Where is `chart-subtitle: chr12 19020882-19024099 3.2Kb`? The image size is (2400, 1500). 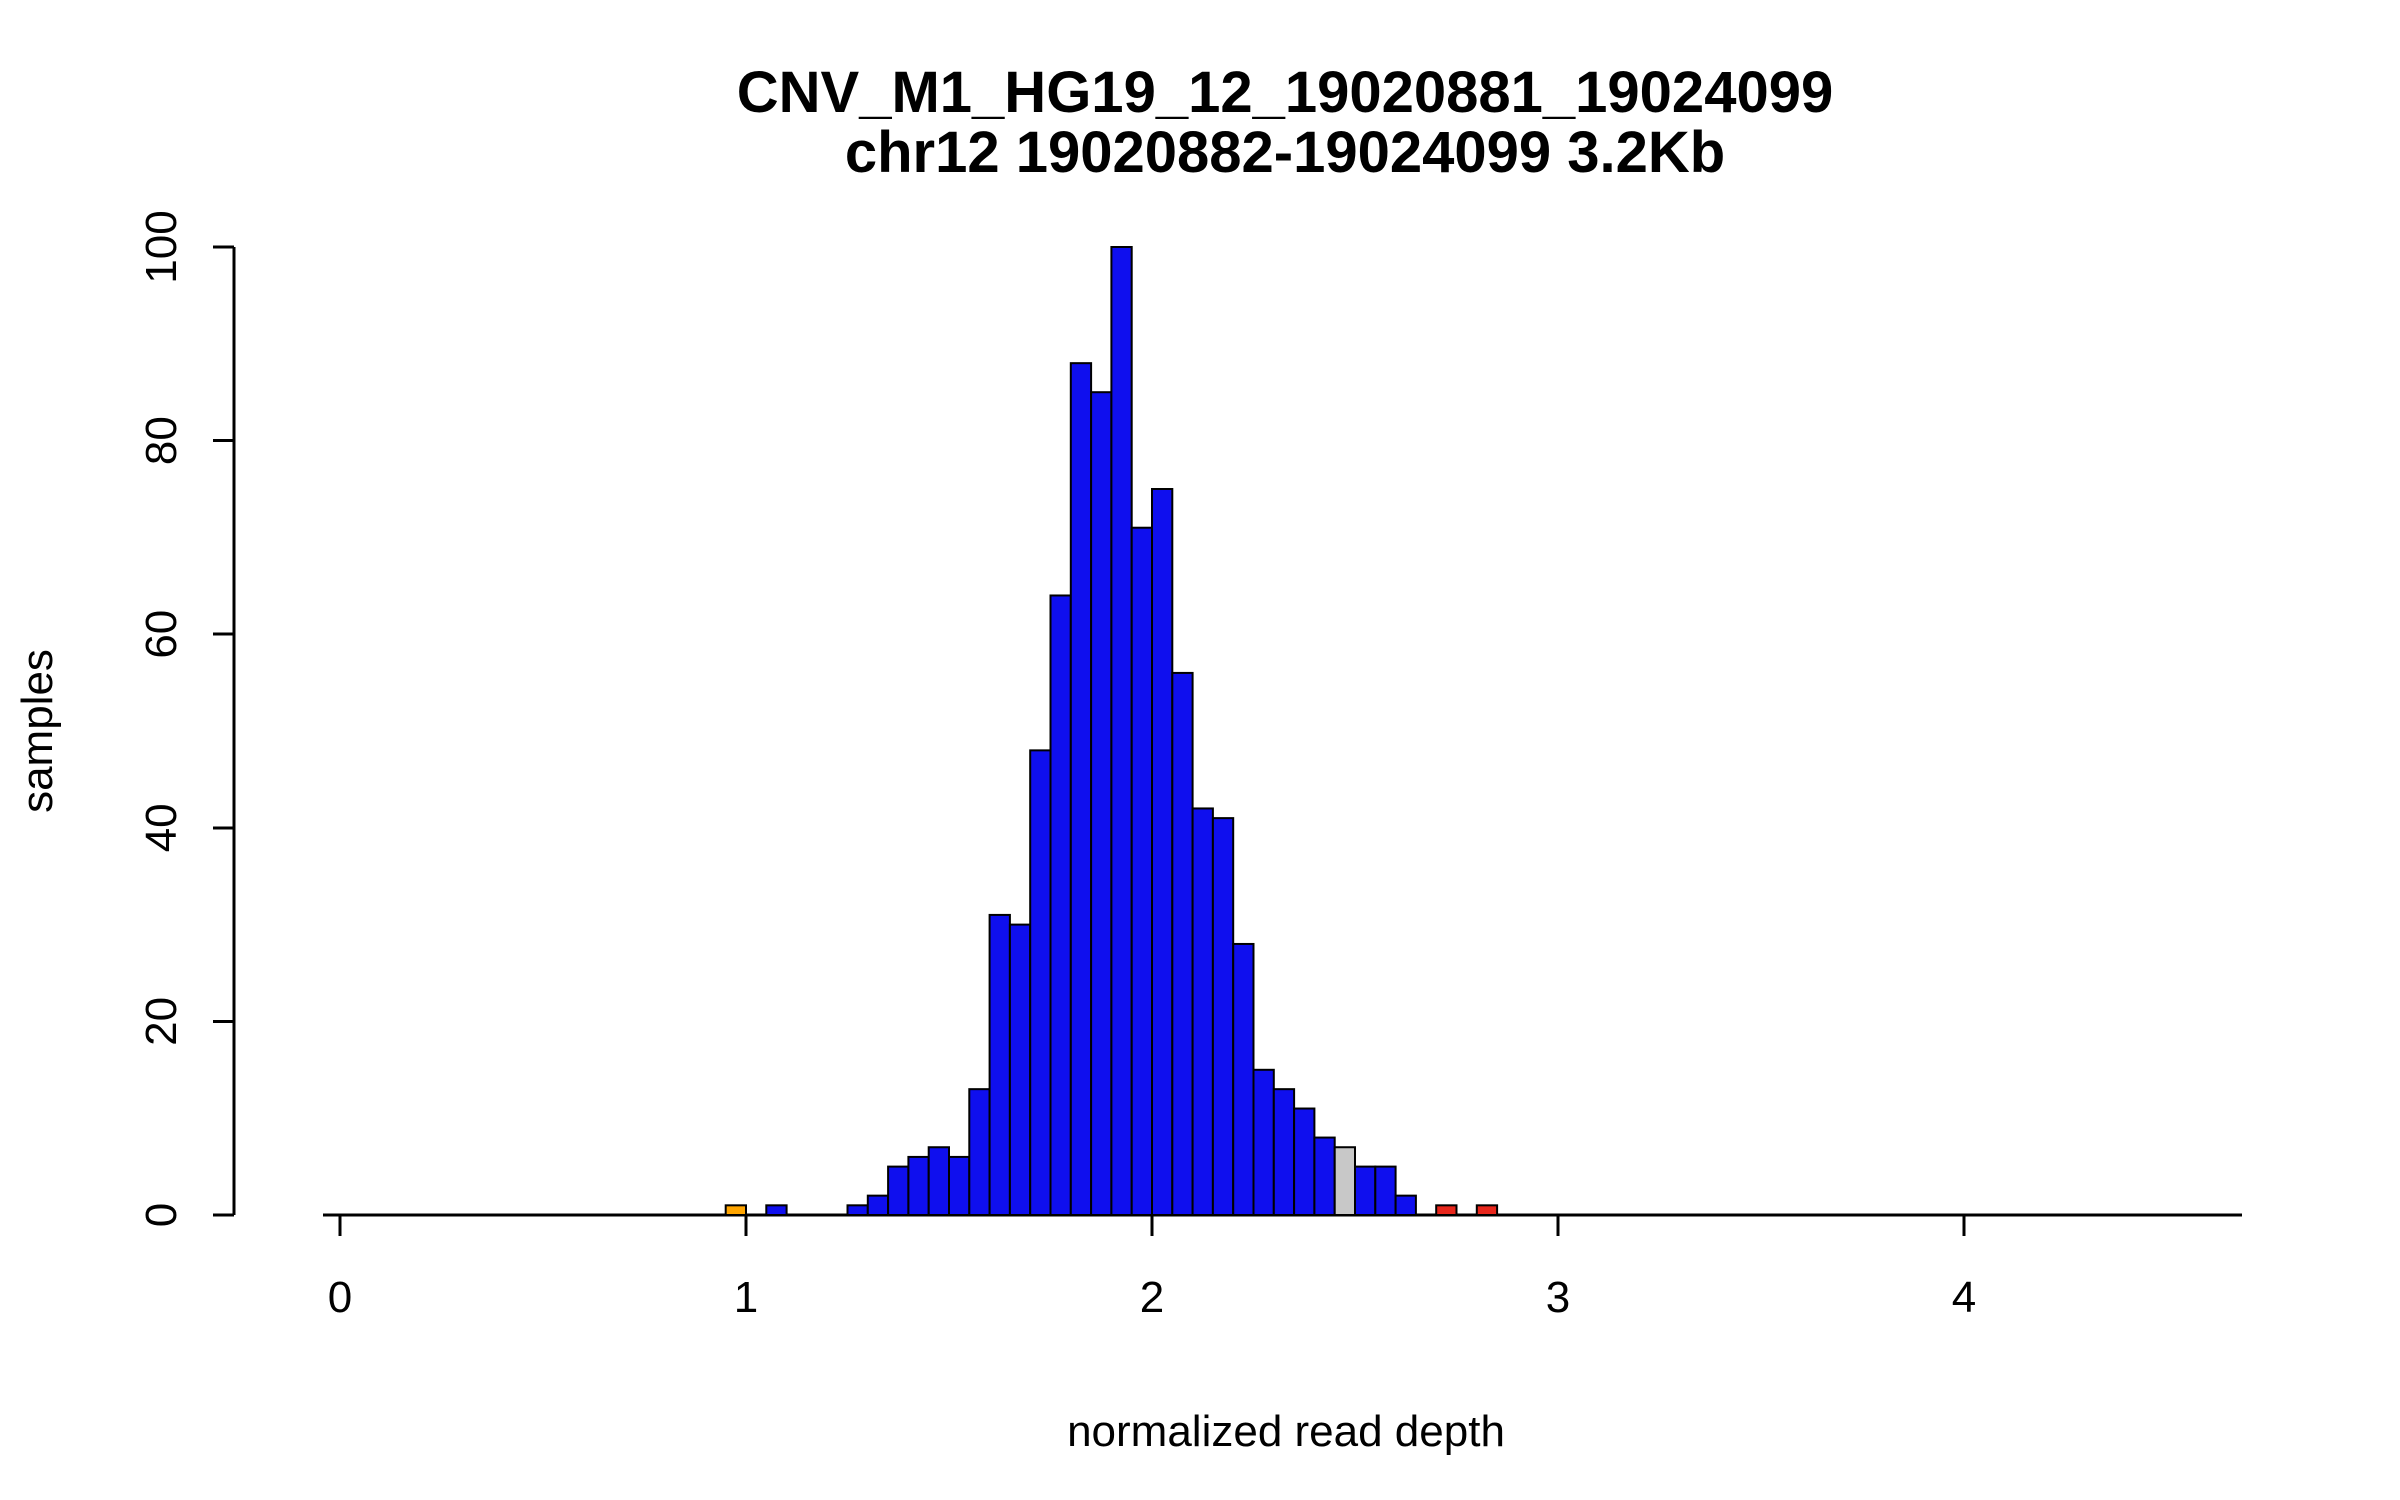
chart-subtitle: chr12 19020882-19024099 3.2Kb is located at coordinates (1285, 152).